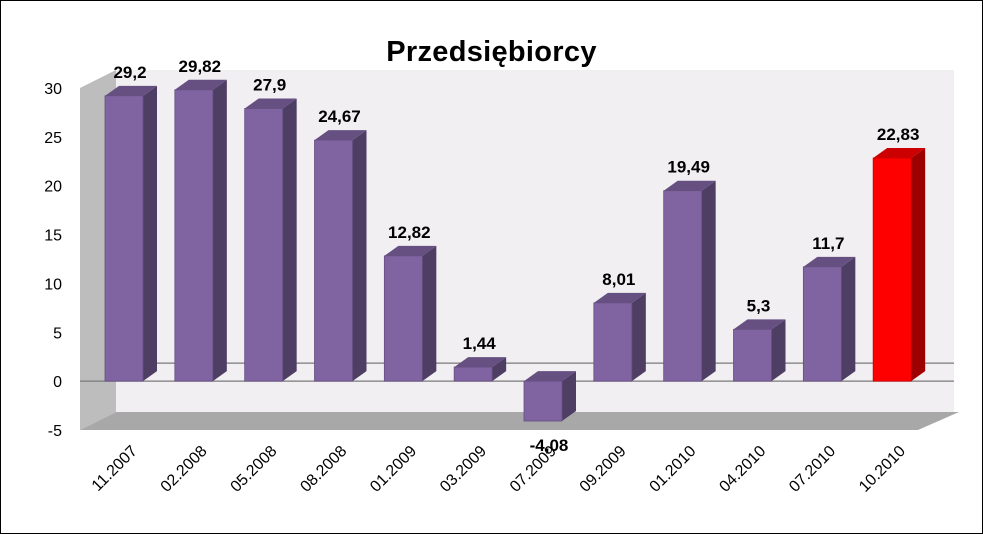 The width and height of the screenshot is (983, 534). Describe the element at coordinates (57, 382) in the screenshot. I see `y-tick-label: 0` at that location.